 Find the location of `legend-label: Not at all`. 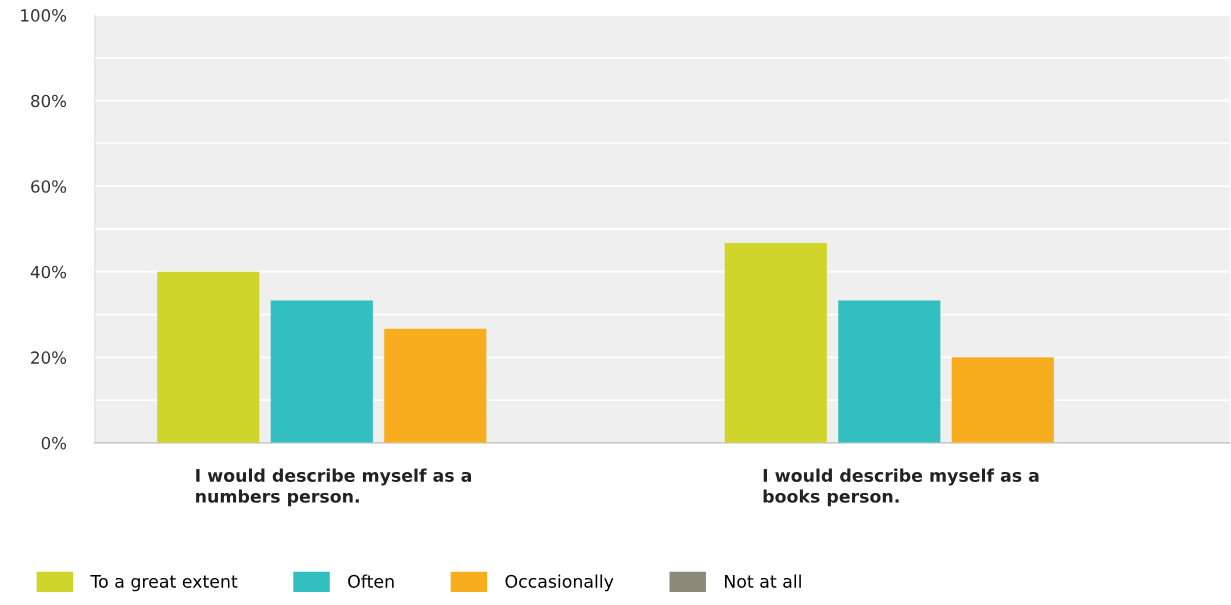

legend-label: Not at all is located at coordinates (763, 581).